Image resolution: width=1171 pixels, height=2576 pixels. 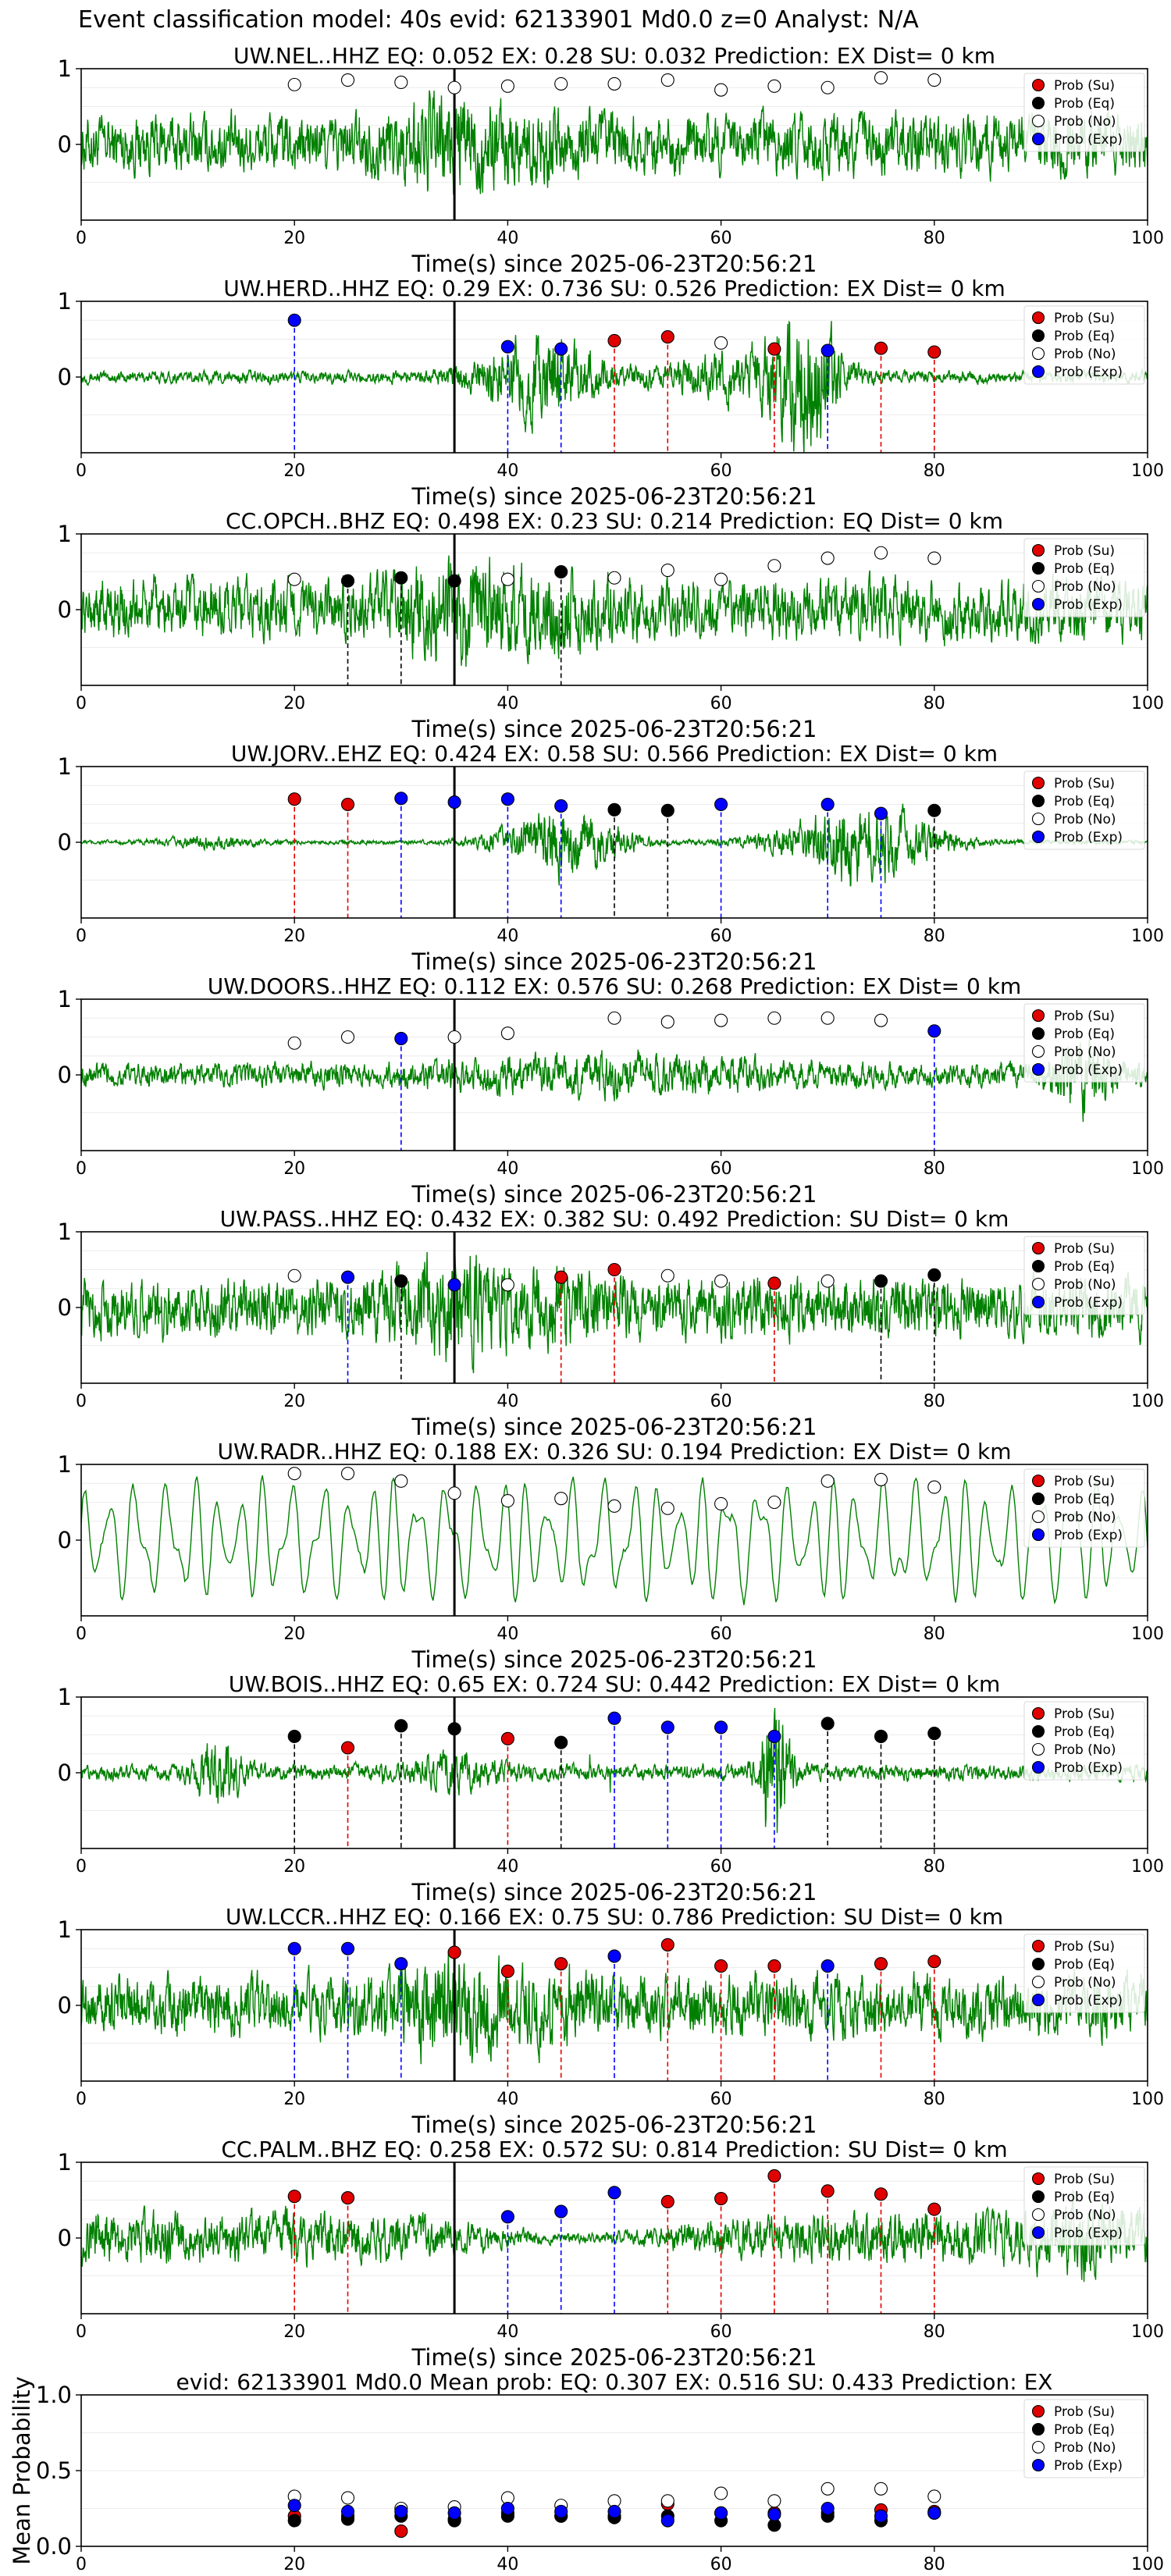 I want to click on trace-group, so click(x=614, y=1080).